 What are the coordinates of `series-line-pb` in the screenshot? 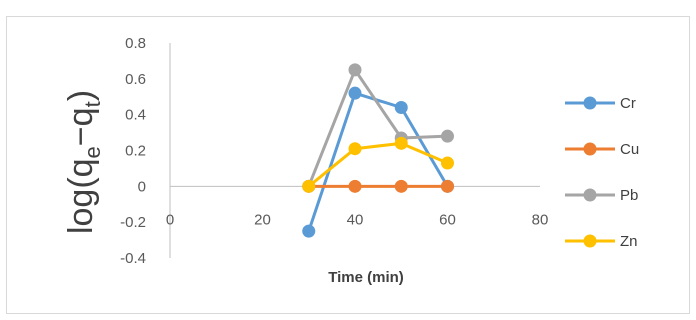 It's located at (377, 127).